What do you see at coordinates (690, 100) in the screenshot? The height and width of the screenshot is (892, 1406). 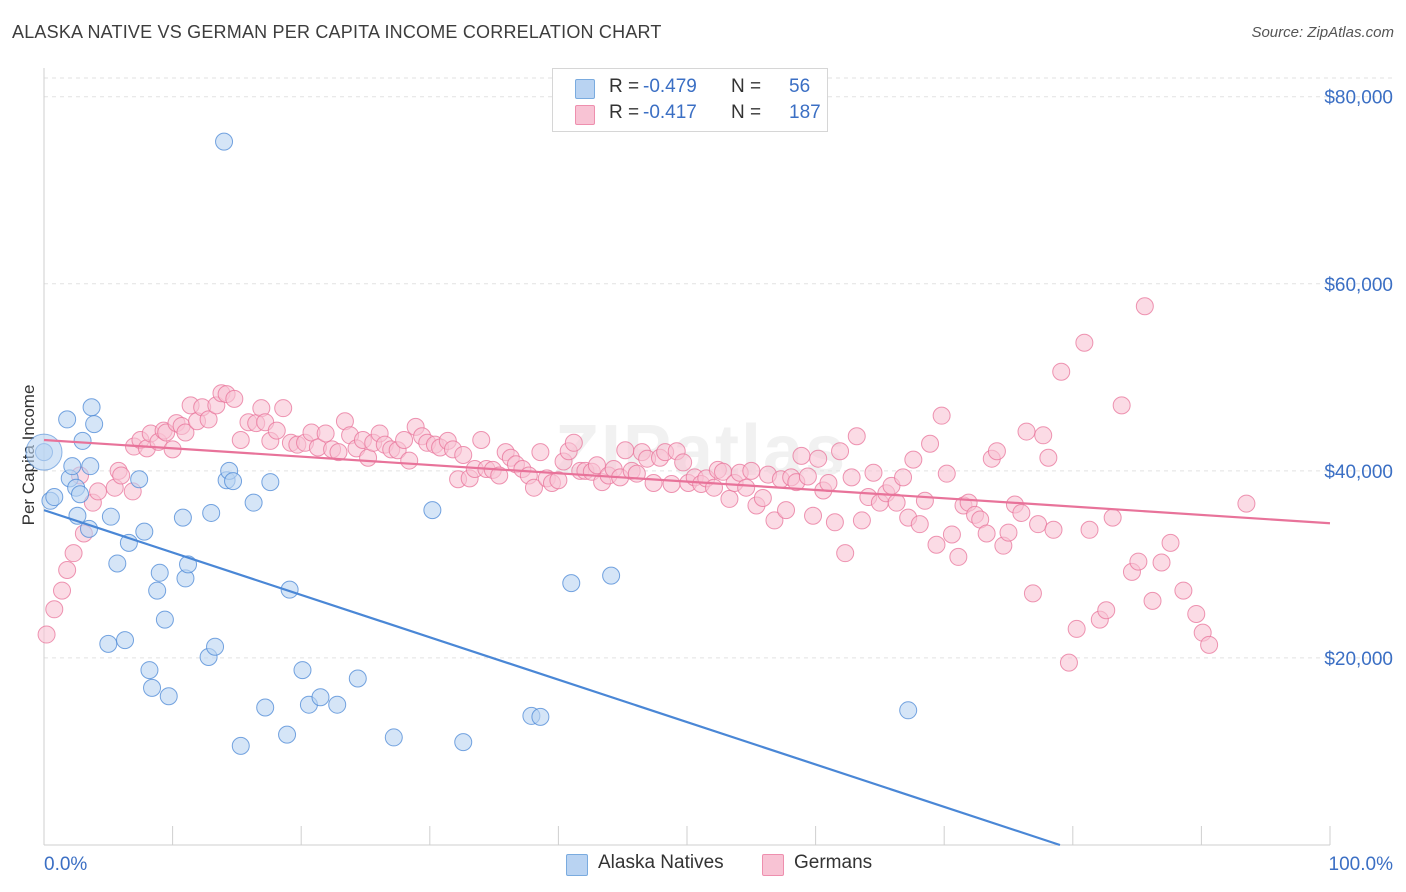 I see `correlation-legend: R = -0.479 N = 56 R = -0.417 N = 187` at bounding box center [690, 100].